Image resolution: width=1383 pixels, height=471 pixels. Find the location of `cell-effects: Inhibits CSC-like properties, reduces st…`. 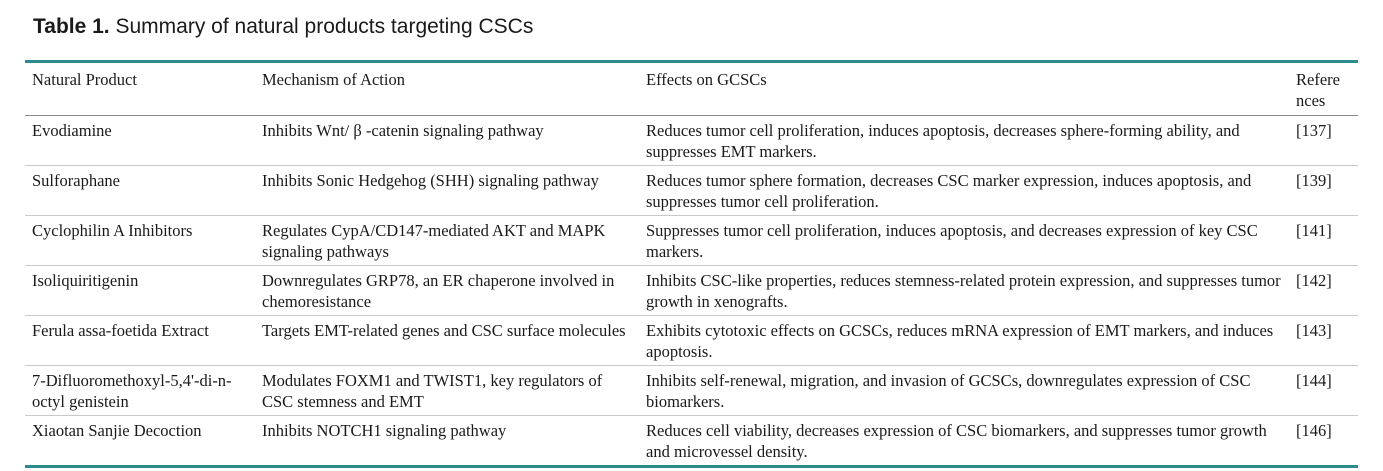

cell-effects: Inhibits CSC-like properties, reduces st… is located at coordinates (963, 291).